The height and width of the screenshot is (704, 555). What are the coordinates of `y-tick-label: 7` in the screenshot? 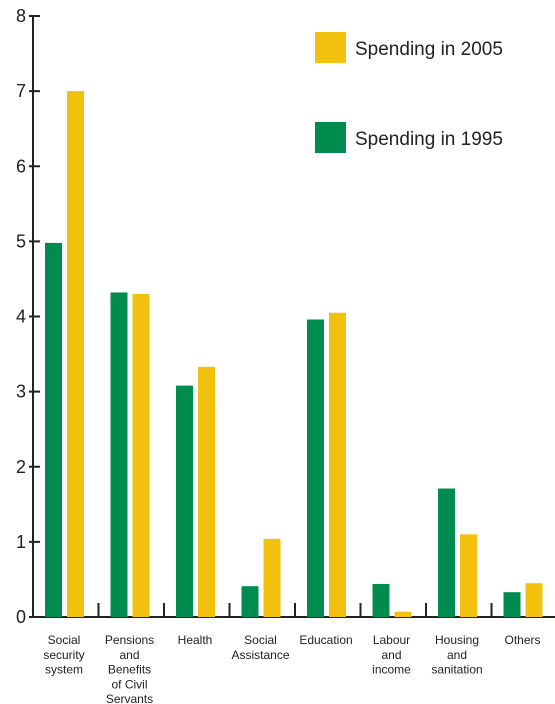 It's located at (21, 91).